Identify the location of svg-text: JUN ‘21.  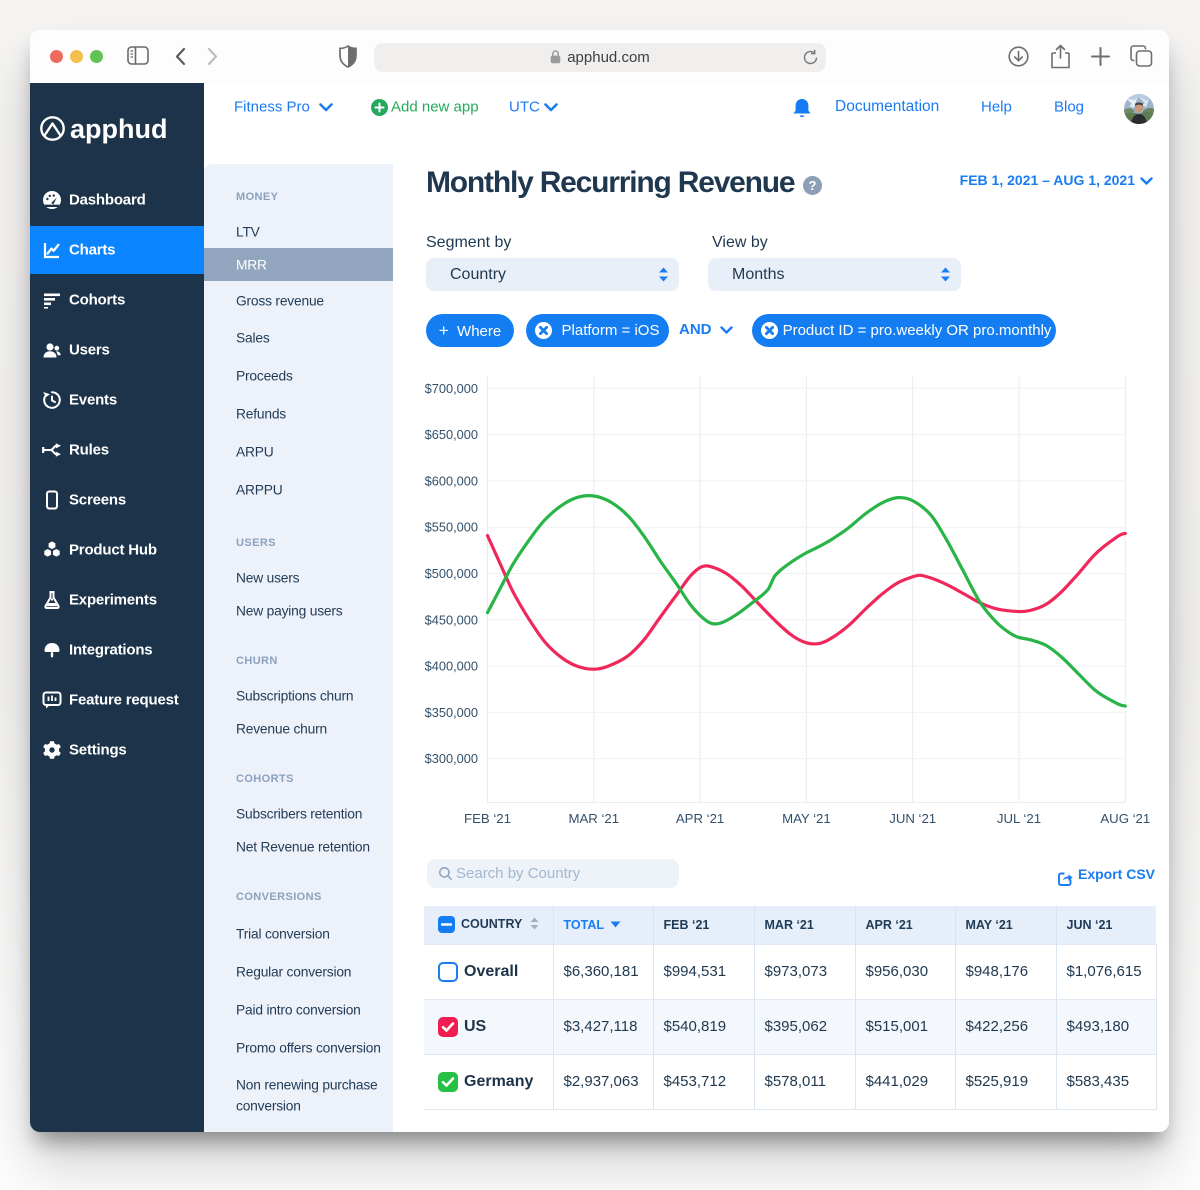
(912, 818).